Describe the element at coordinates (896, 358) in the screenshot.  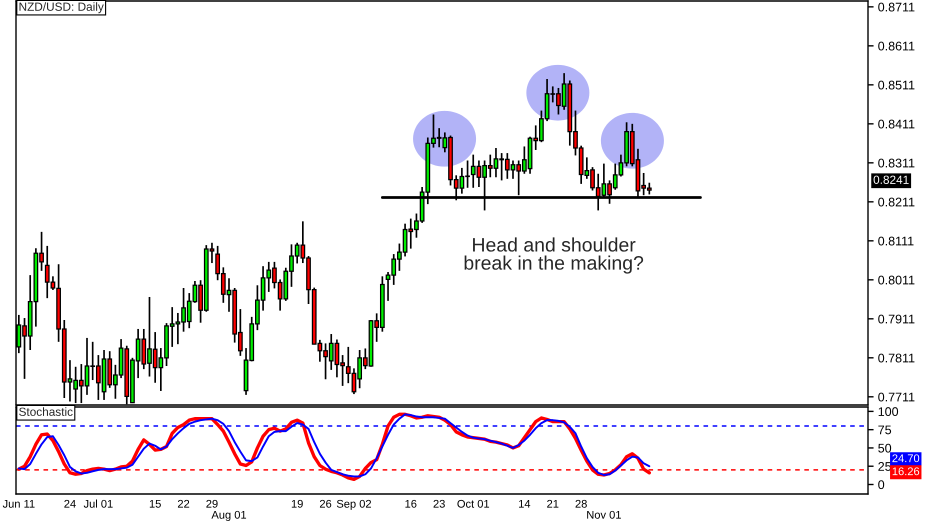
I see `y-tick-label: 0.7811` at that location.